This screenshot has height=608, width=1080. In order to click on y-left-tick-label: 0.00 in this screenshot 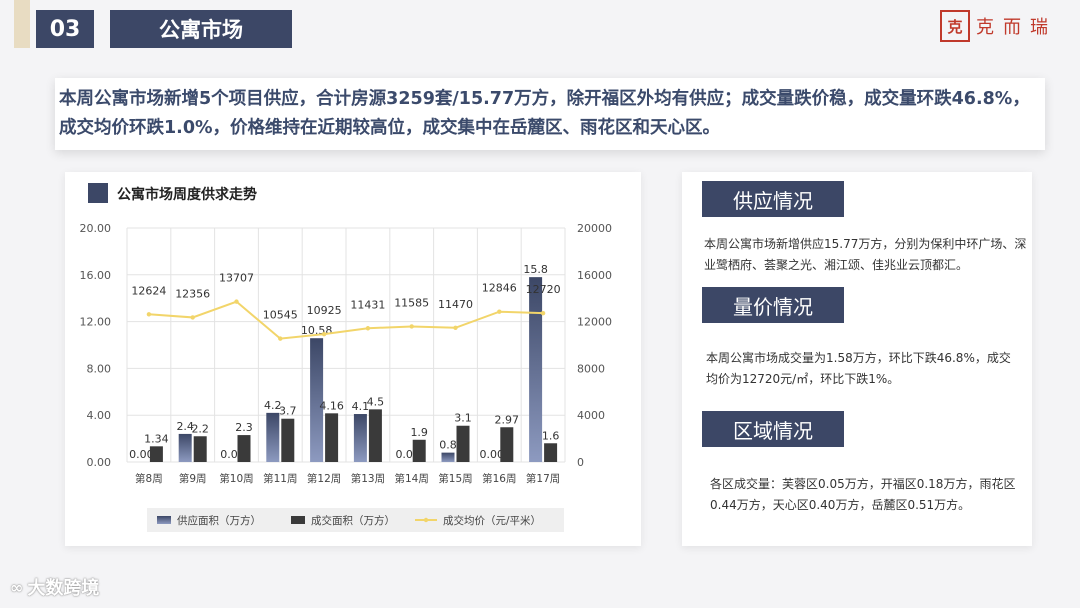, I will do `click(99, 462)`.